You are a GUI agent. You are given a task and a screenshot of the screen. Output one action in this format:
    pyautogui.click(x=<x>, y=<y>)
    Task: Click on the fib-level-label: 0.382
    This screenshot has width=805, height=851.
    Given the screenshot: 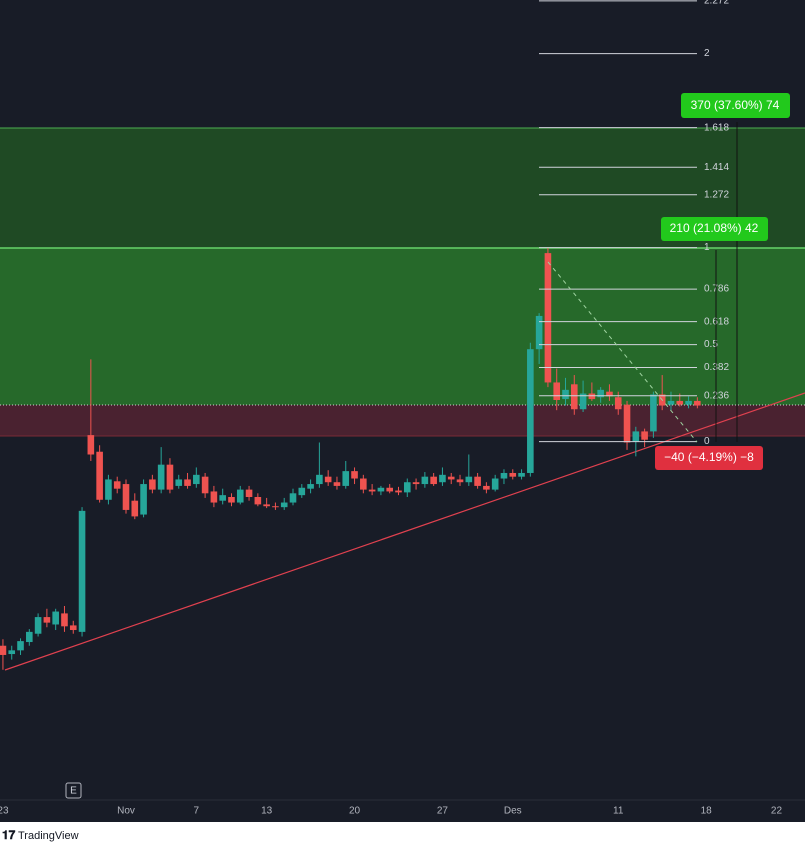 What is the action you would take?
    pyautogui.click(x=716, y=367)
    